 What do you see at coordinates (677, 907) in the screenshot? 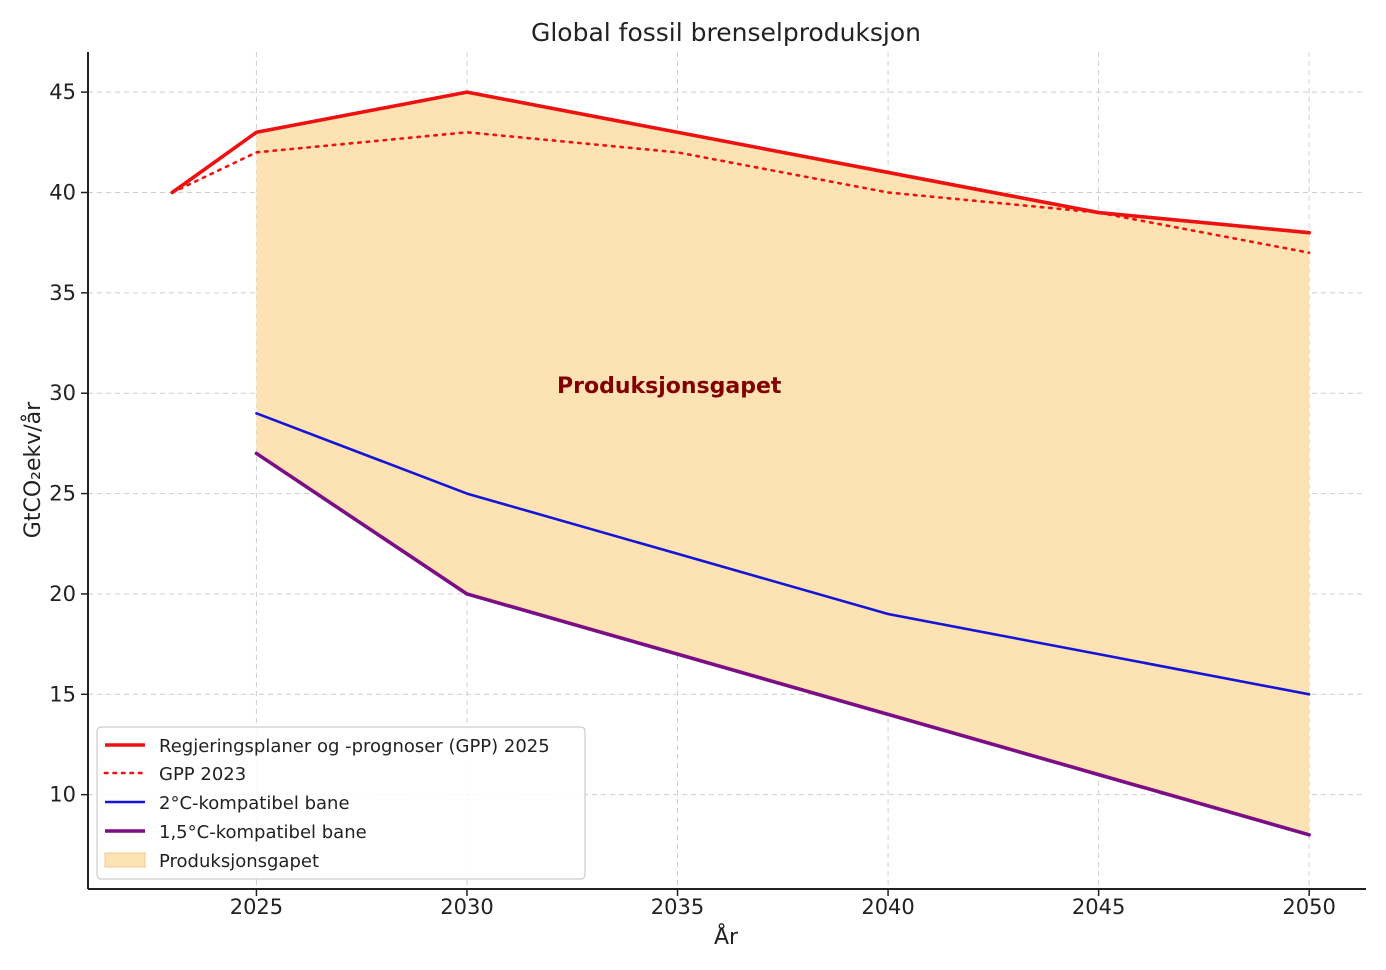
I see `x-tick-label: 2035` at bounding box center [677, 907].